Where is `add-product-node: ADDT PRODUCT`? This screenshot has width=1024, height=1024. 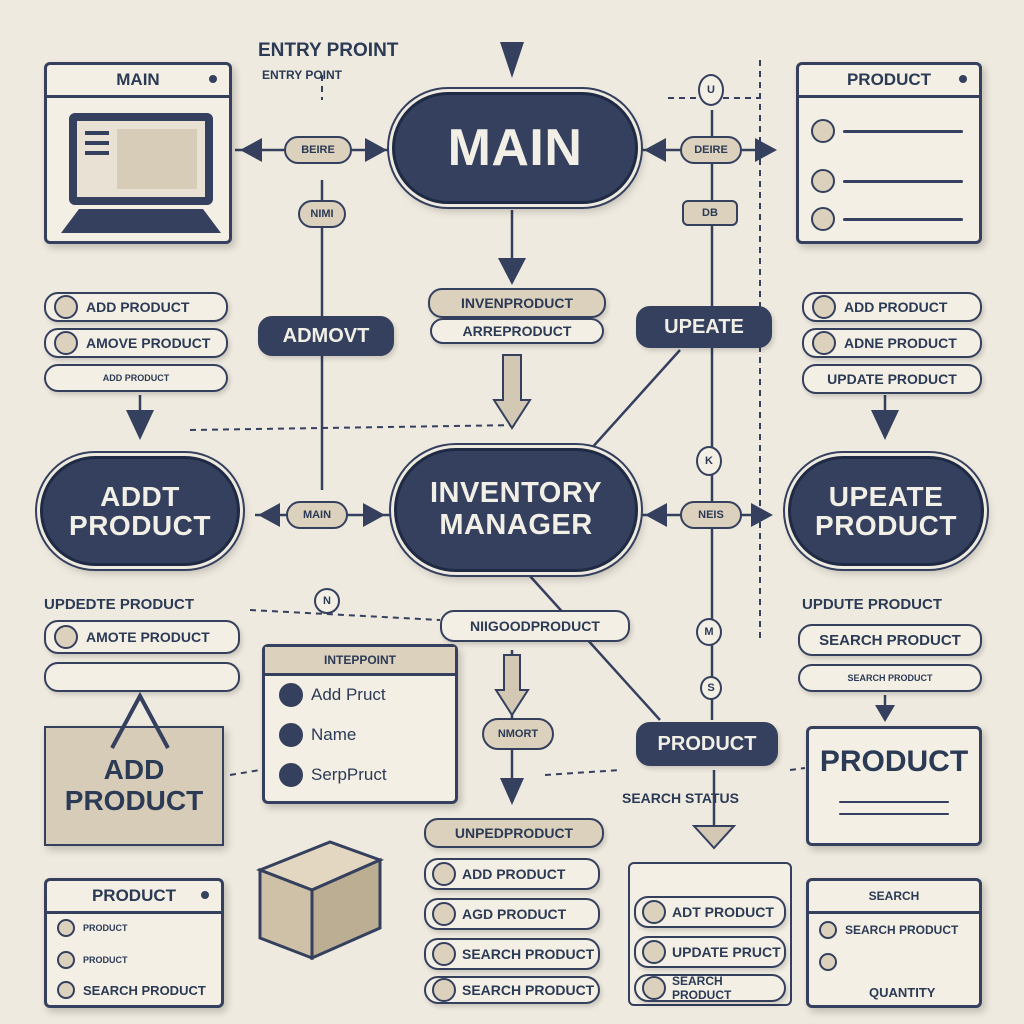
add-product-node: ADDT PRODUCT is located at coordinates (140, 511).